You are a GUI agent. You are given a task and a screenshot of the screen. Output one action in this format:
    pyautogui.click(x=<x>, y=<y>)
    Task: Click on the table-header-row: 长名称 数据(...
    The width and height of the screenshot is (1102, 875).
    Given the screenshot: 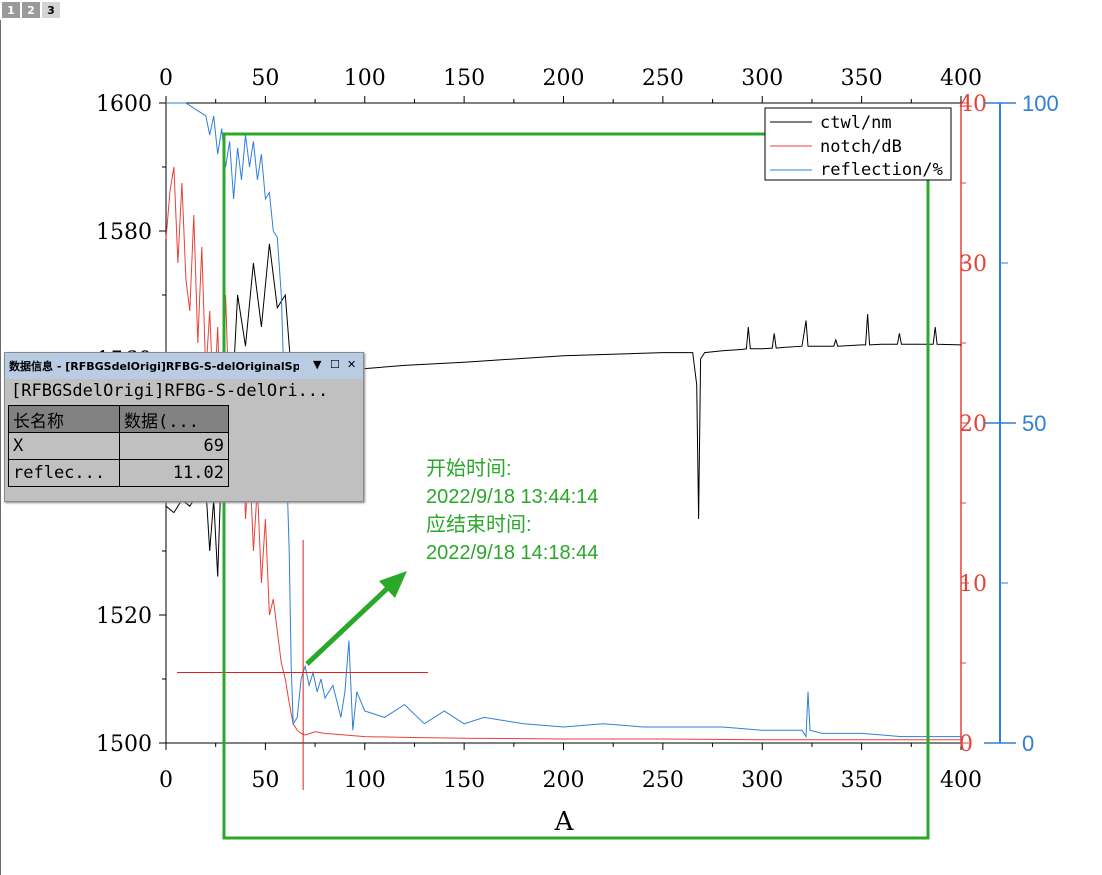 What is the action you would take?
    pyautogui.click(x=118, y=419)
    